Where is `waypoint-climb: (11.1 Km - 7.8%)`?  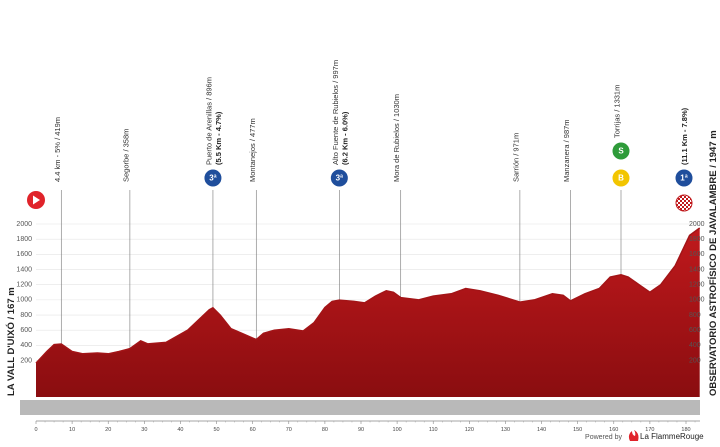 waypoint-climb: (11.1 Km - 7.8%) is located at coordinates (684, 136).